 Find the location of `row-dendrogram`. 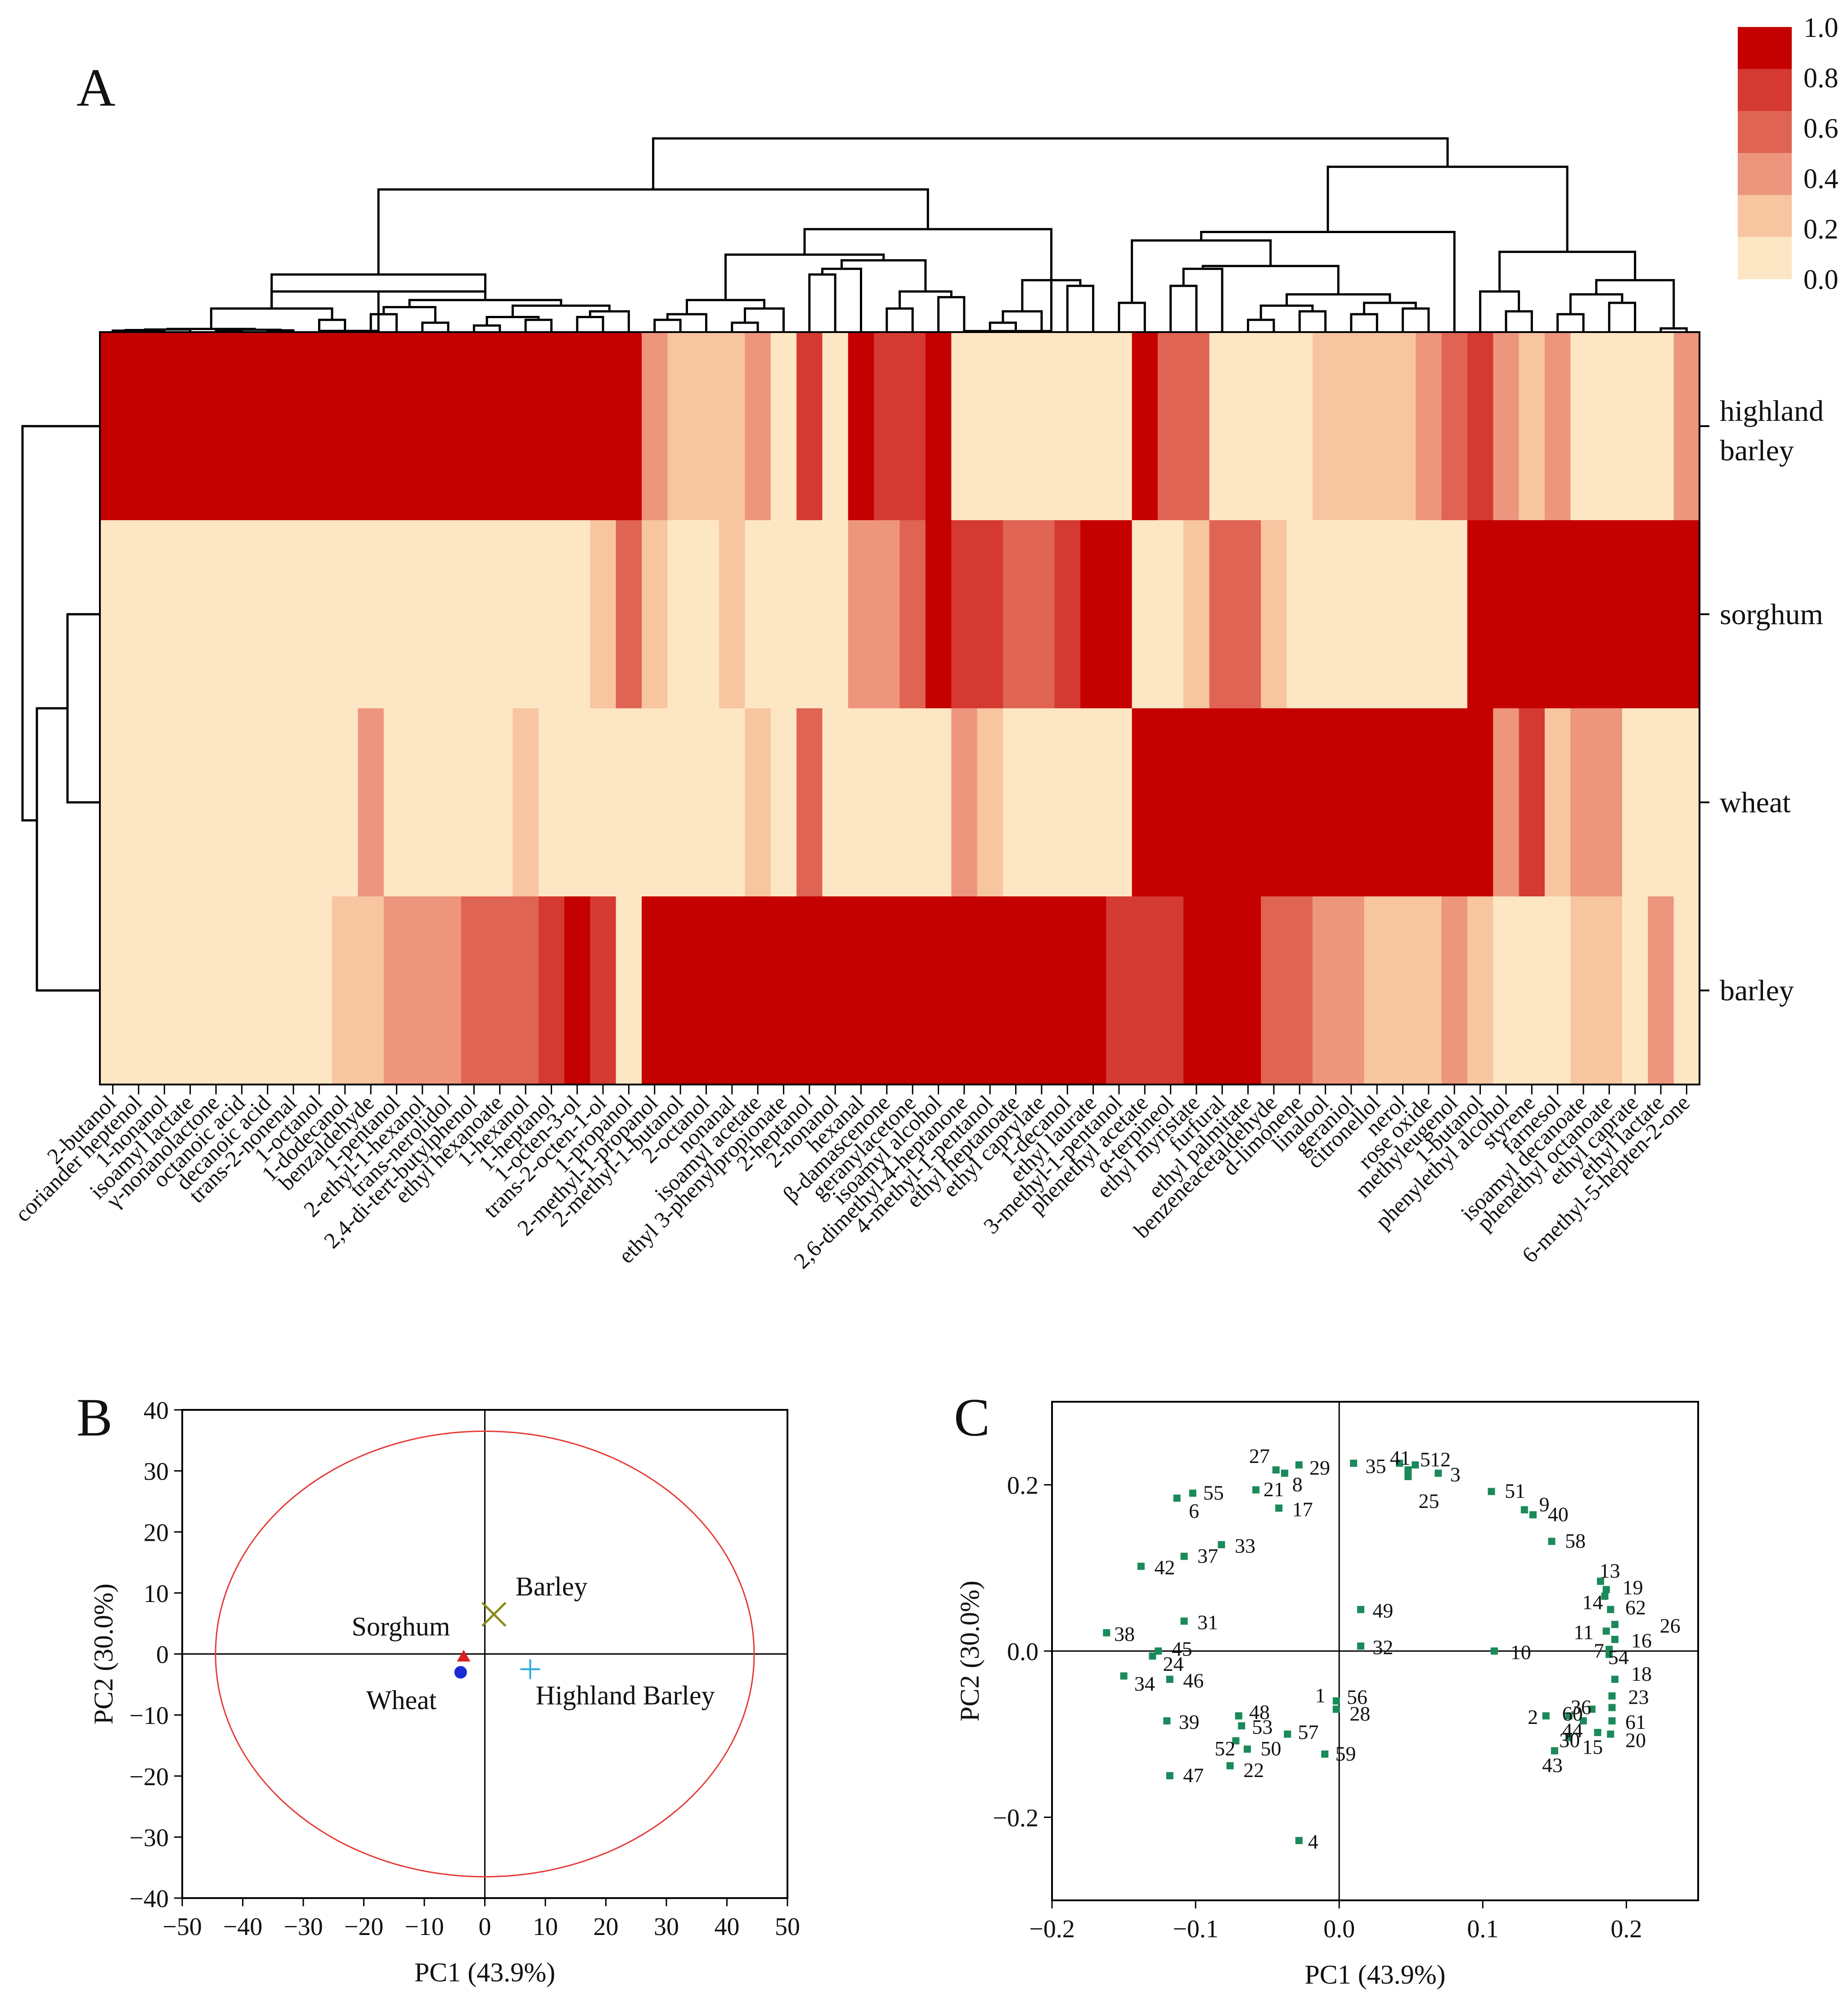

row-dendrogram is located at coordinates (60, 709).